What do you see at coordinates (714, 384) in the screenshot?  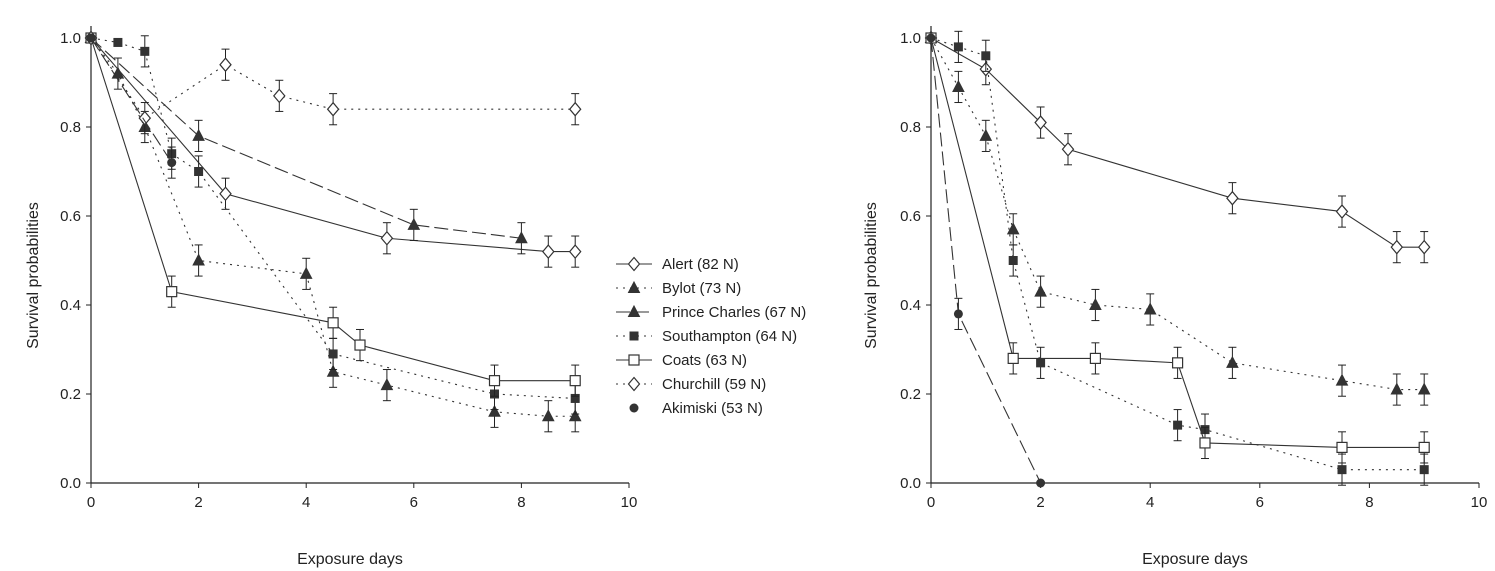 I see `legend-label: Churchill (59 N)` at bounding box center [714, 384].